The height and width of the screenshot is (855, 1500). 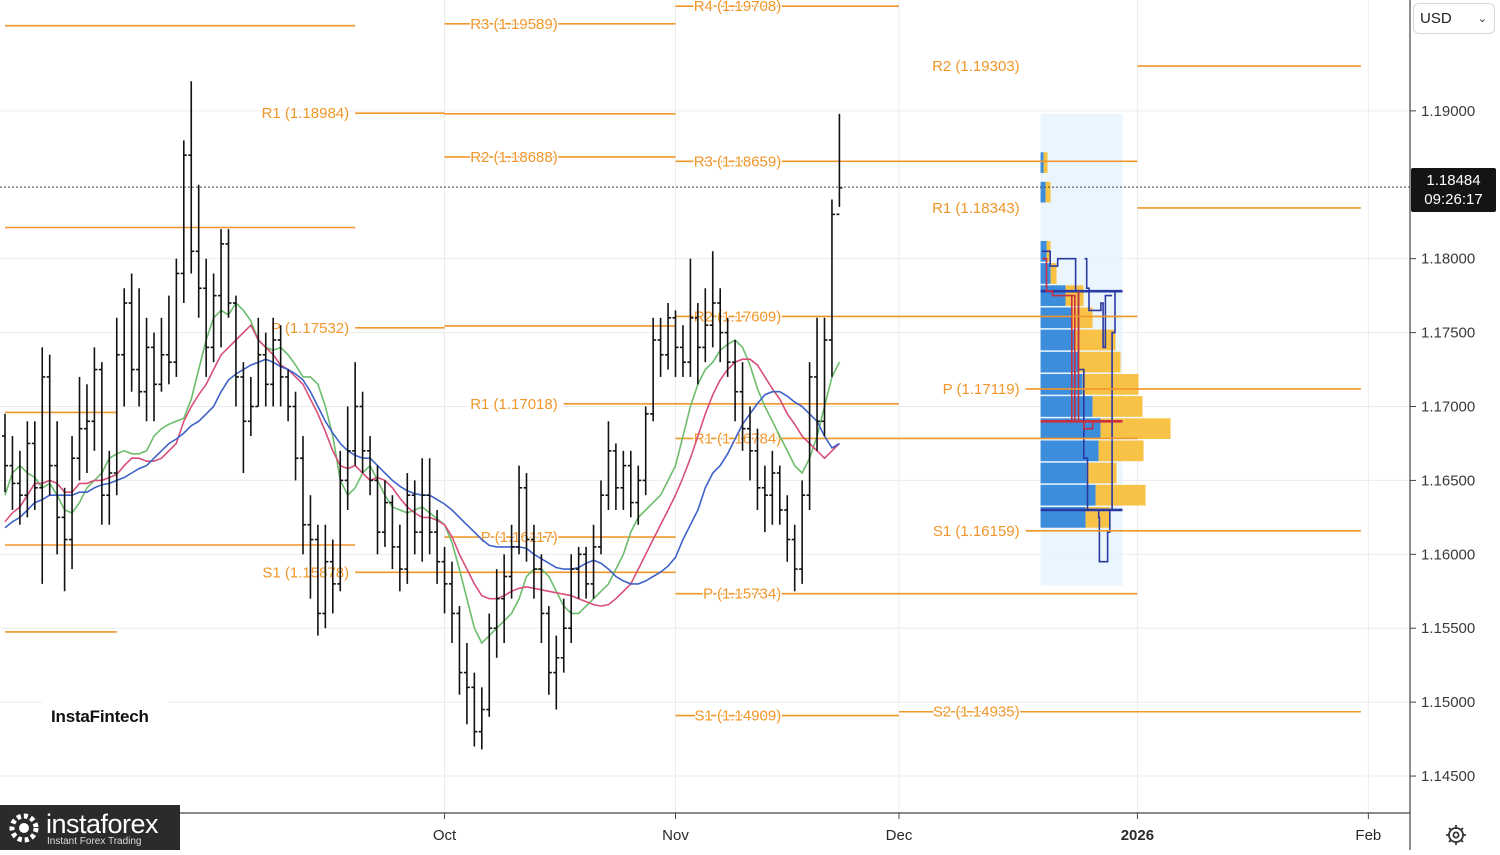 I want to click on pivot-label-27: R2 (1.19303), so click(x=976, y=66).